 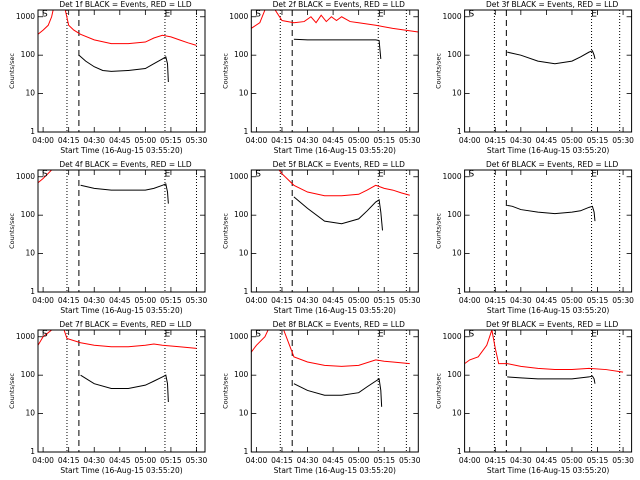 What do you see at coordinates (552, 164) in the screenshot?
I see `chart-title: Det 6f BLACK = Events, RED = LLD` at bounding box center [552, 164].